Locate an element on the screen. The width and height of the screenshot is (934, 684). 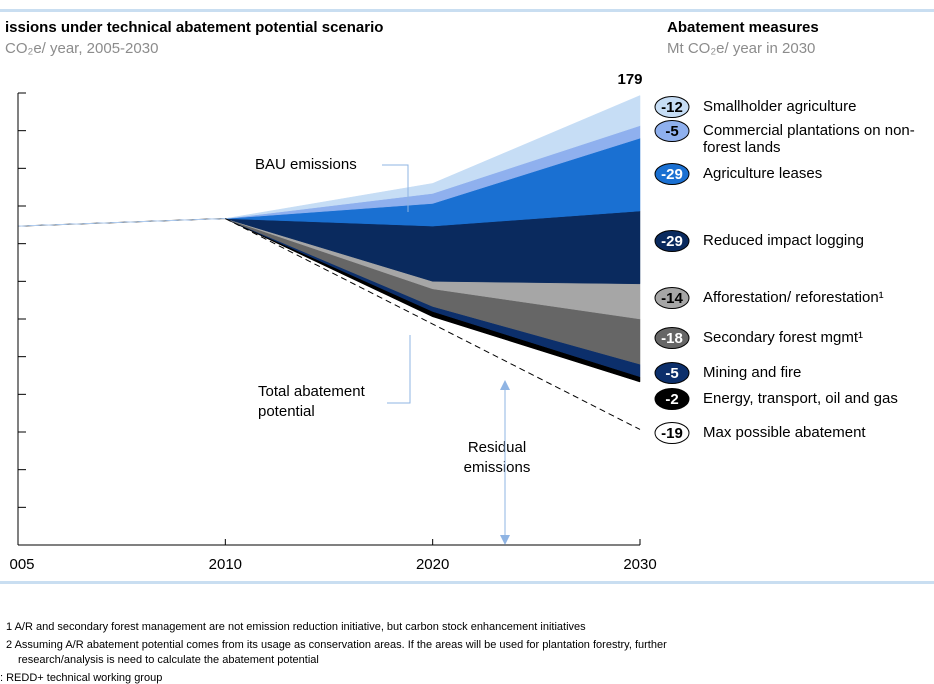
x-tick-label: 2030 is located at coordinates (639, 564).